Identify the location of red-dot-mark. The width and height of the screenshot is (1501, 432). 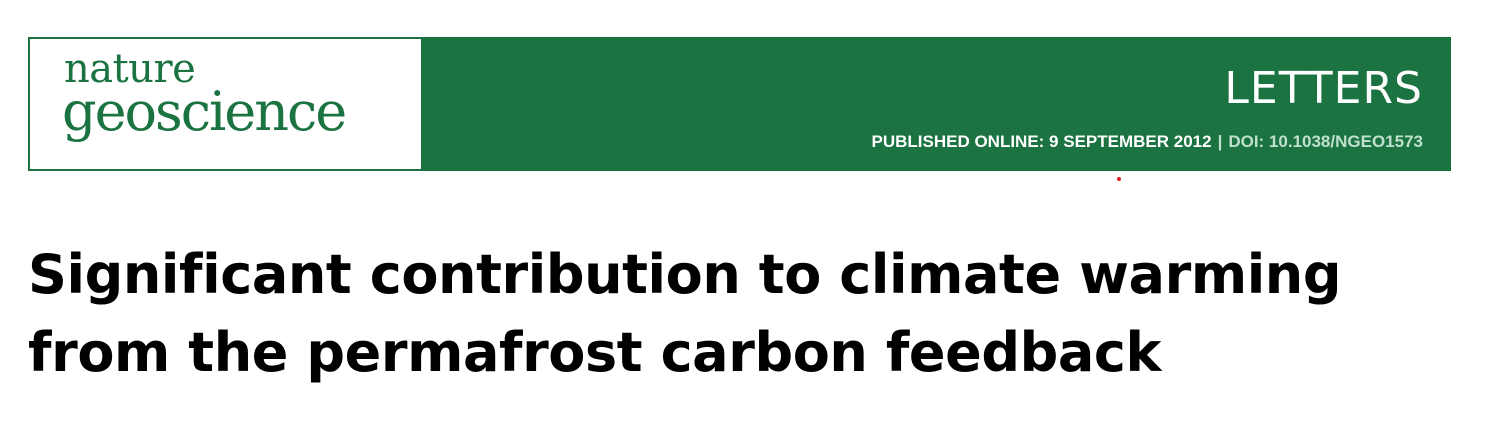
(1119, 179).